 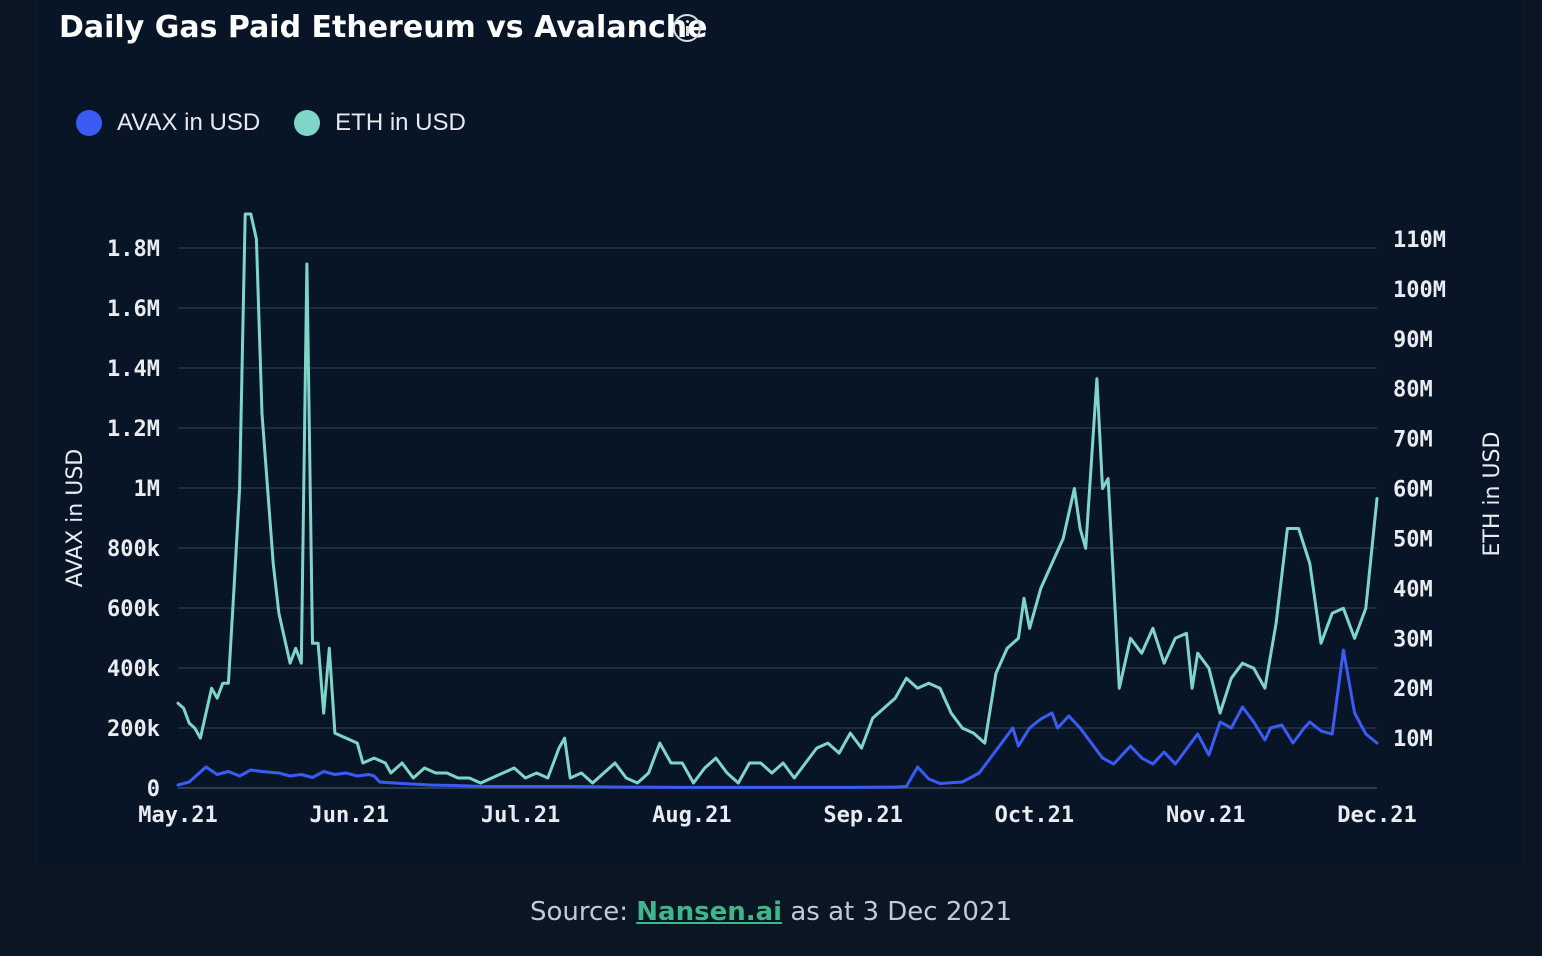 I want to click on series-line-avax, so click(x=777, y=718).